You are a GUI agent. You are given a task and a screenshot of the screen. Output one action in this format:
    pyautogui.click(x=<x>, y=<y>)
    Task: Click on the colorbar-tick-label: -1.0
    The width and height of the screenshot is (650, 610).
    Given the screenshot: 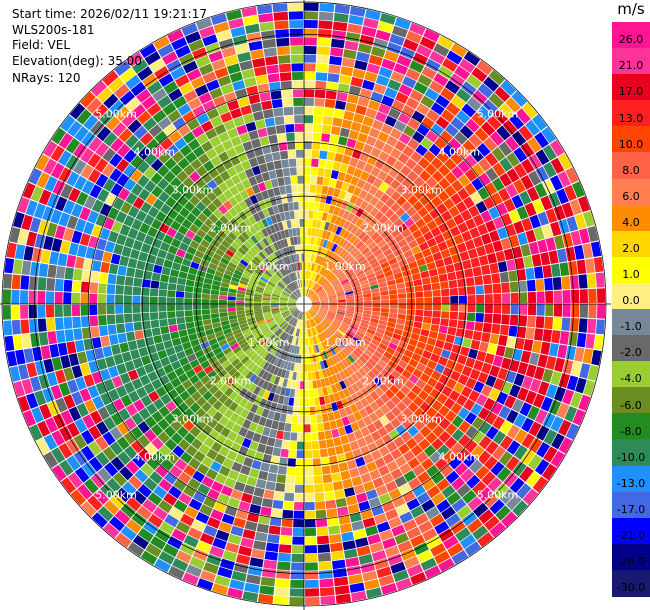 What is the action you would take?
    pyautogui.click(x=631, y=327)
    